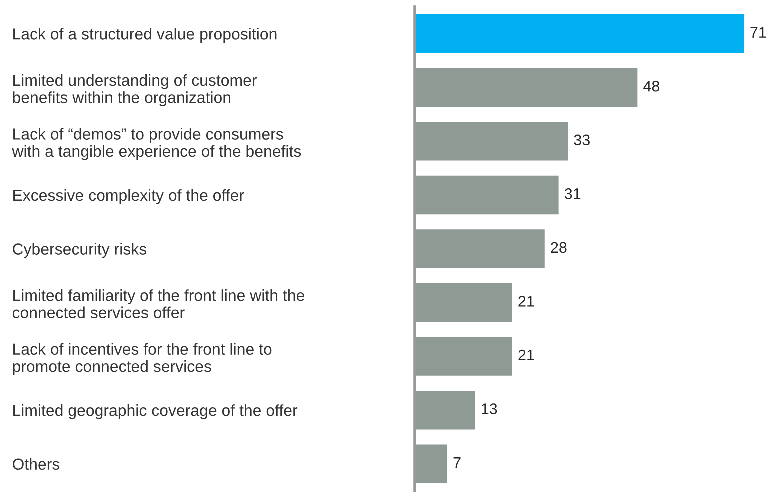 Image resolution: width=774 pixels, height=499 pixels. I want to click on data-label: 33, so click(582, 140).